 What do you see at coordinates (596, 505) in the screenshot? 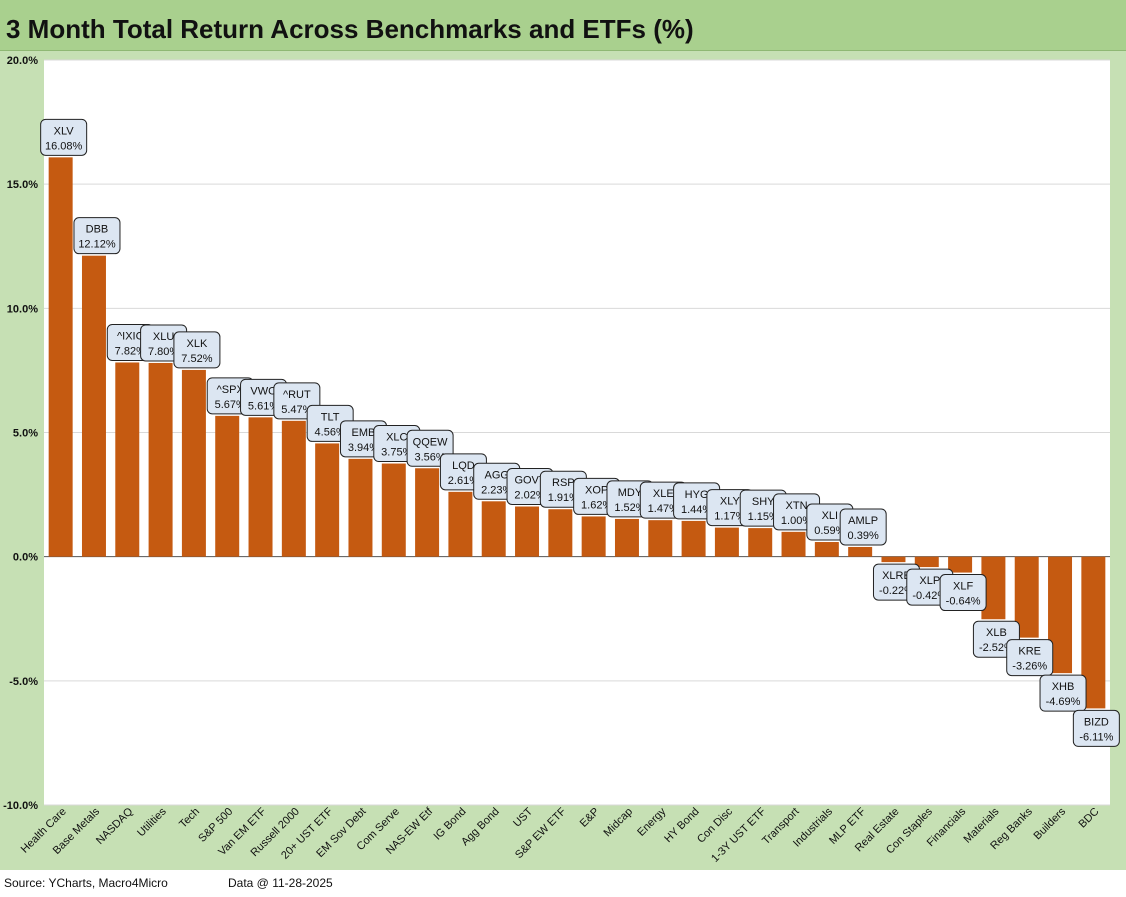
I see `data-label-value: 1.62%` at bounding box center [596, 505].